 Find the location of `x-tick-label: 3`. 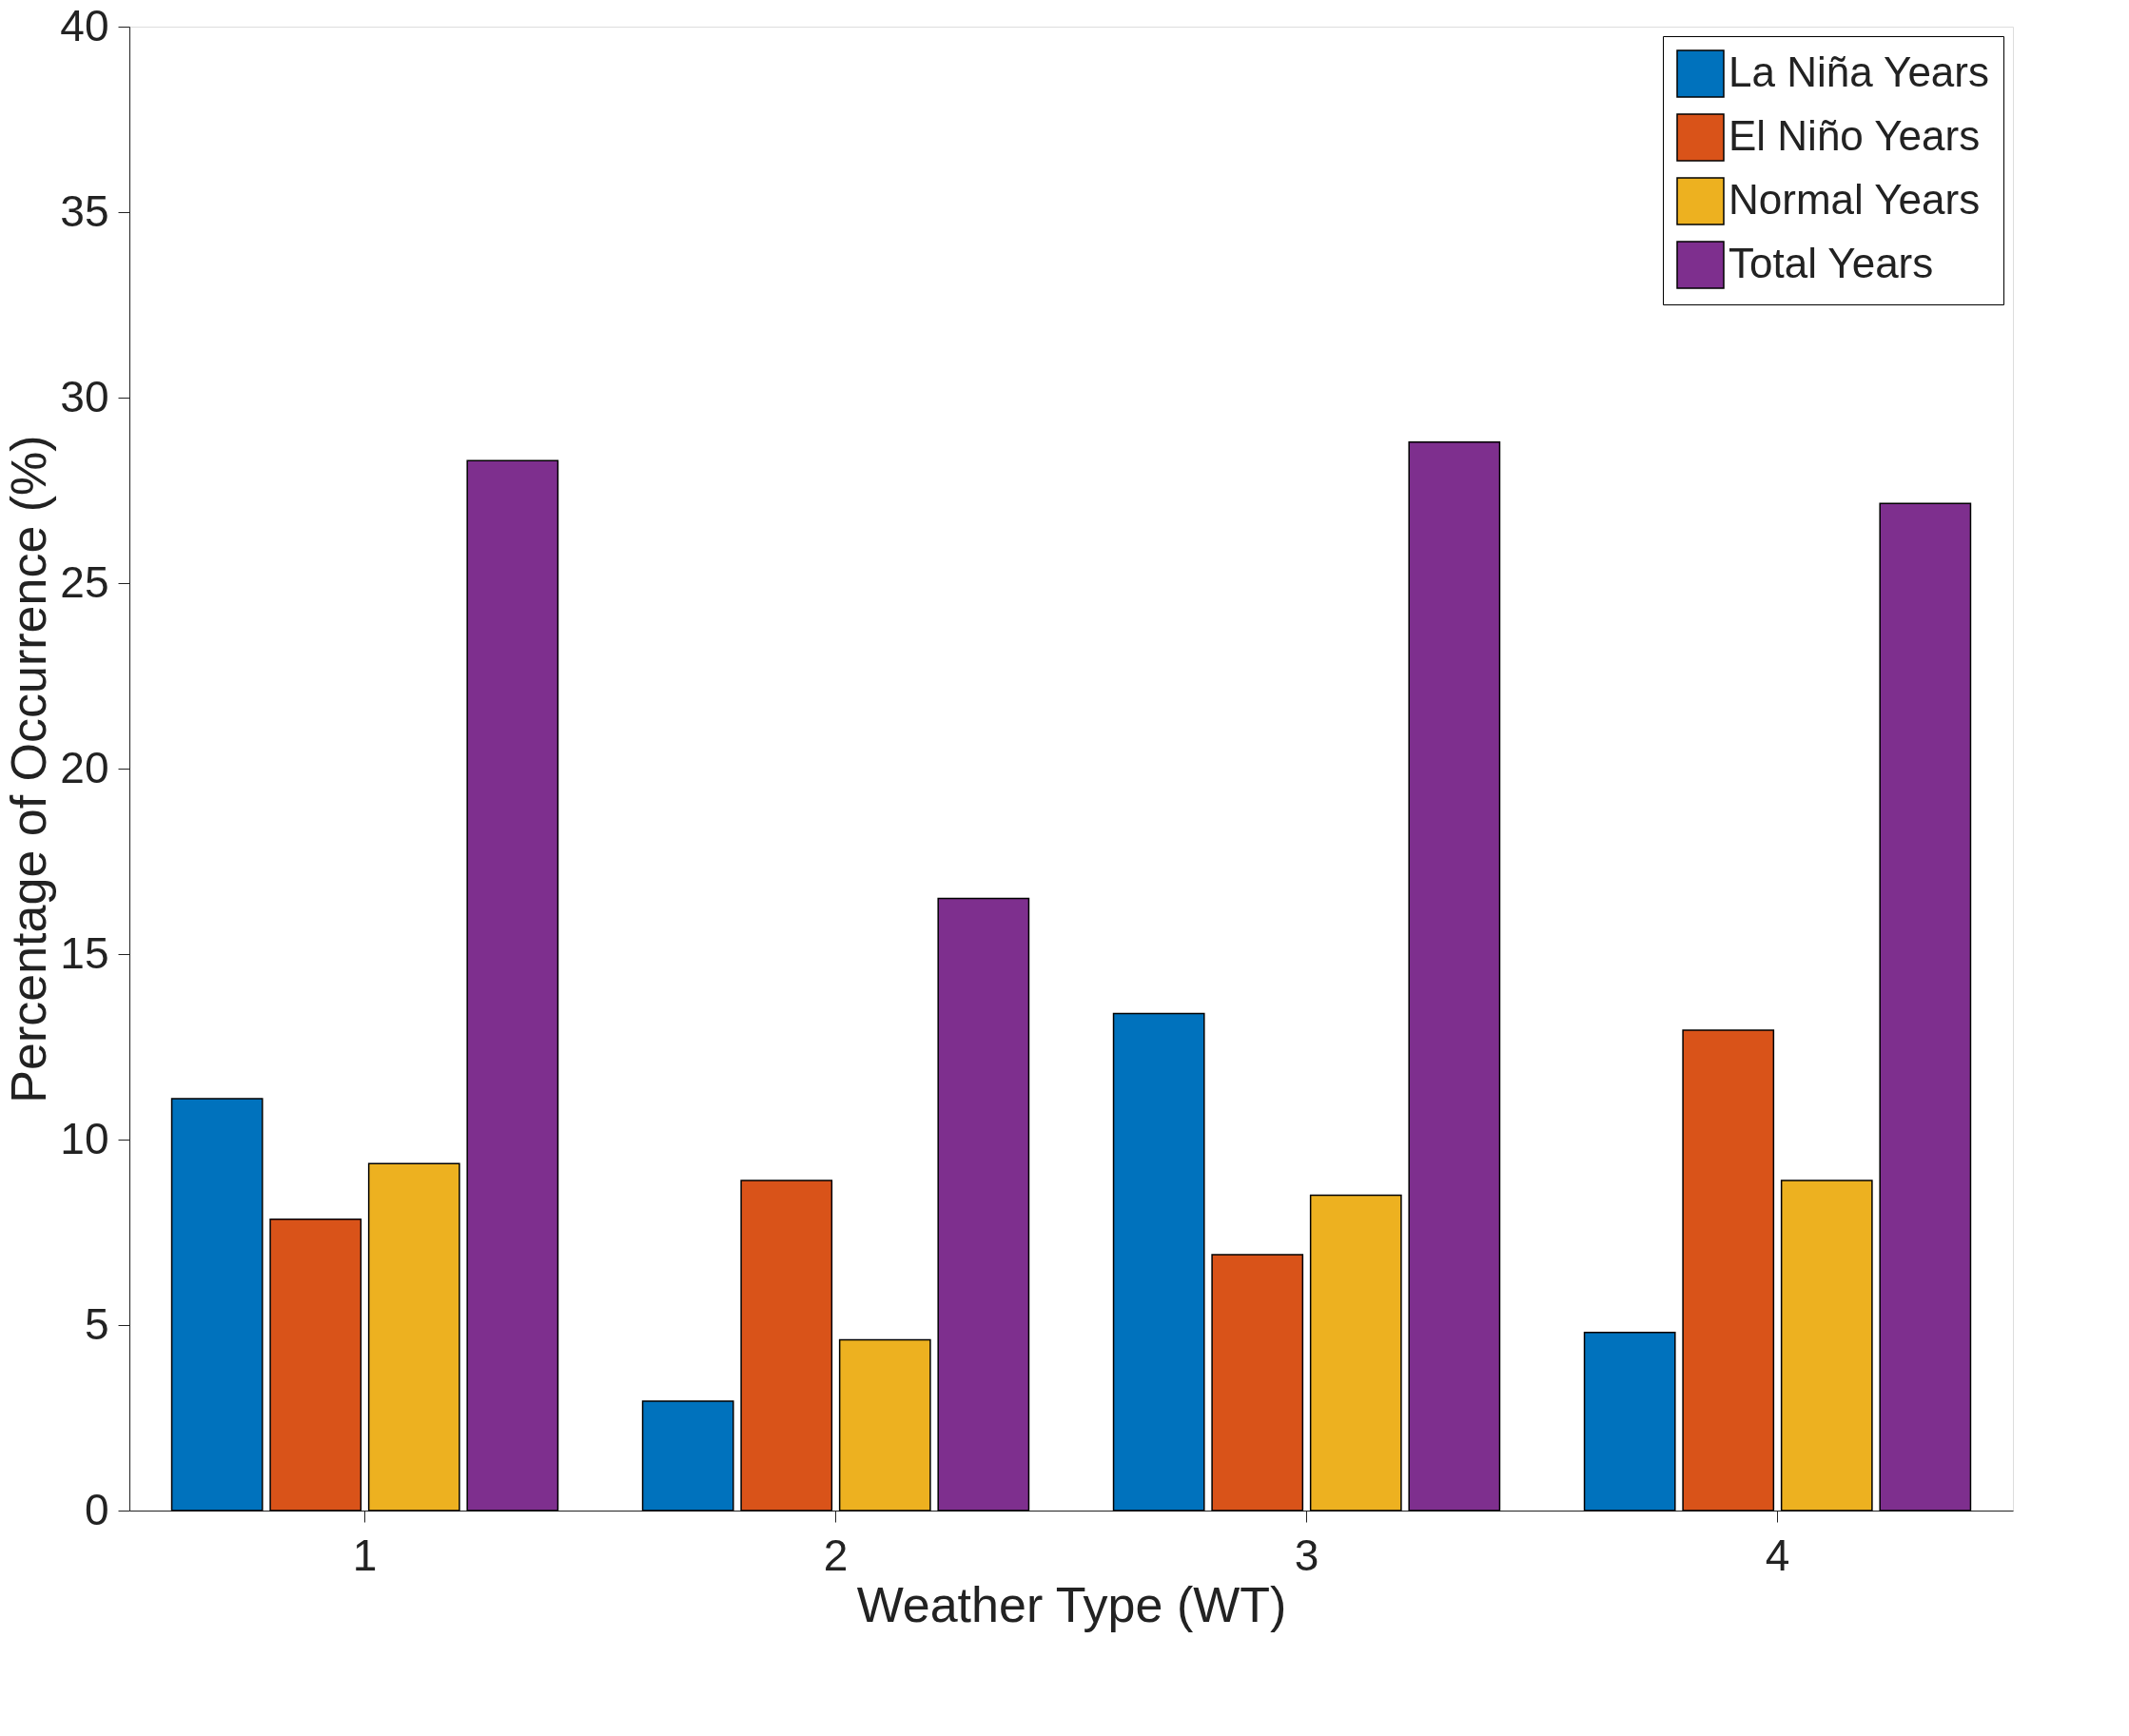

x-tick-label: 3 is located at coordinates (1306, 1555).